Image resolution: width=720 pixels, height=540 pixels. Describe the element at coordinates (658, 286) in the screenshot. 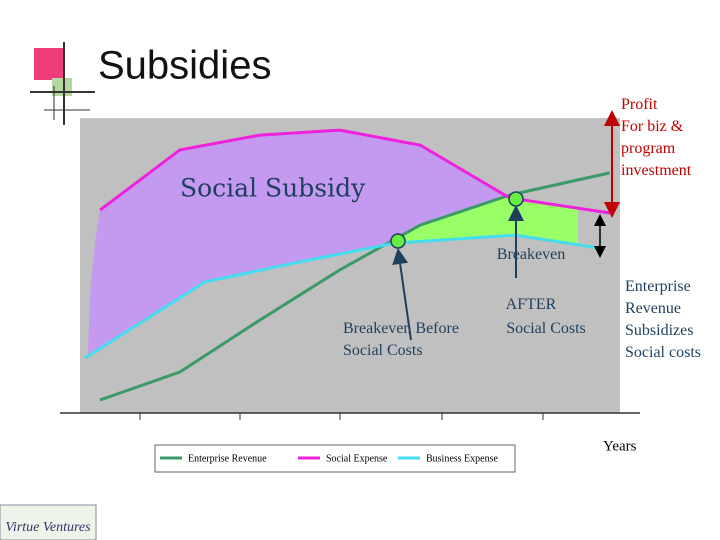

I see `annotation: Enterprise` at that location.